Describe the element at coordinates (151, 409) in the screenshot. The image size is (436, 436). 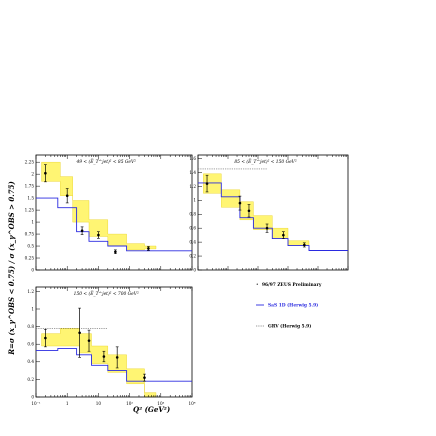
I see `x-axis-label: Q² (GeV²)` at that location.